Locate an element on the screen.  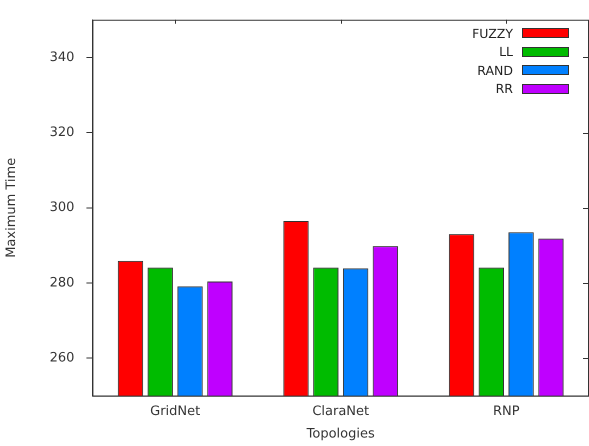
legend-label: RAND is located at coordinates (495, 70).